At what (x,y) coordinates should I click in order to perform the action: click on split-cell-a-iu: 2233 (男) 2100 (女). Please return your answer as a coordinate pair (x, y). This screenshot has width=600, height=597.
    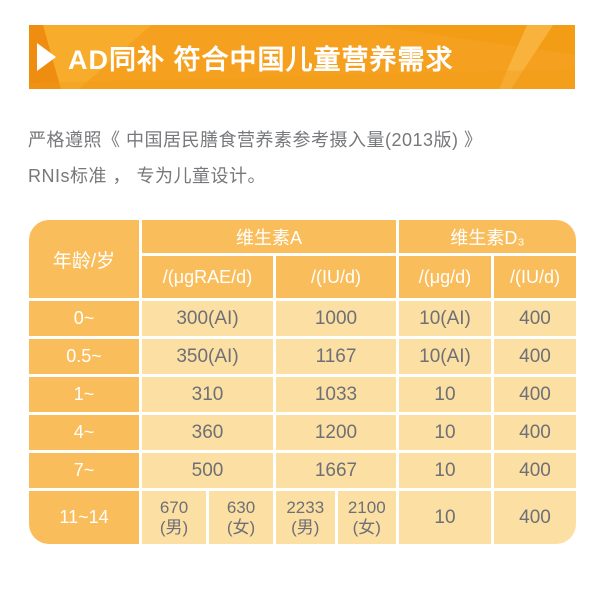
    Looking at the image, I should click on (336, 517).